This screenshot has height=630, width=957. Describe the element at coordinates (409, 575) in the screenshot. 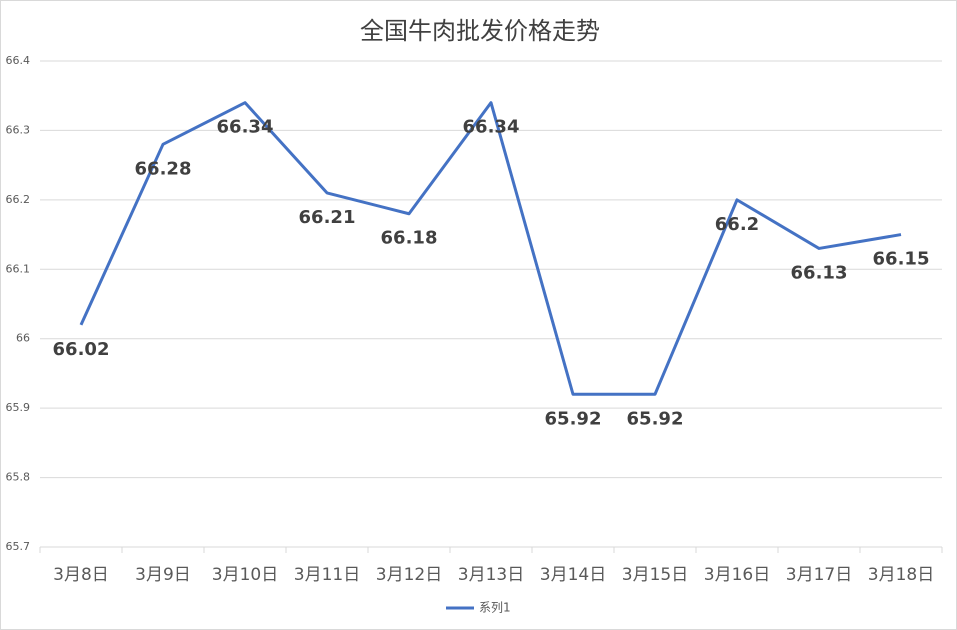

I see `x-tick-label: 3月12日` at that location.